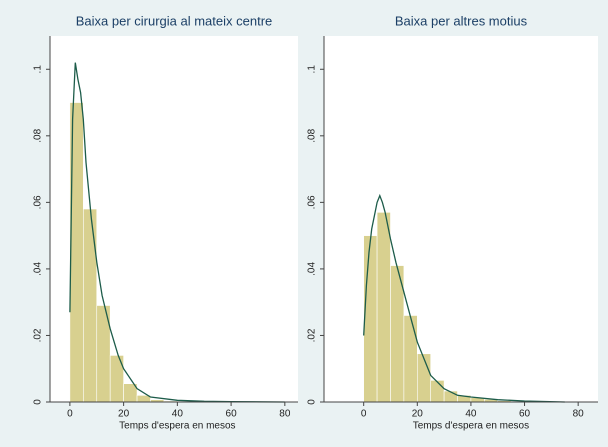 Image resolution: width=608 pixels, height=447 pixels. I want to click on chart-title: Baixa per cirurgia al mateix centre, so click(174, 20).